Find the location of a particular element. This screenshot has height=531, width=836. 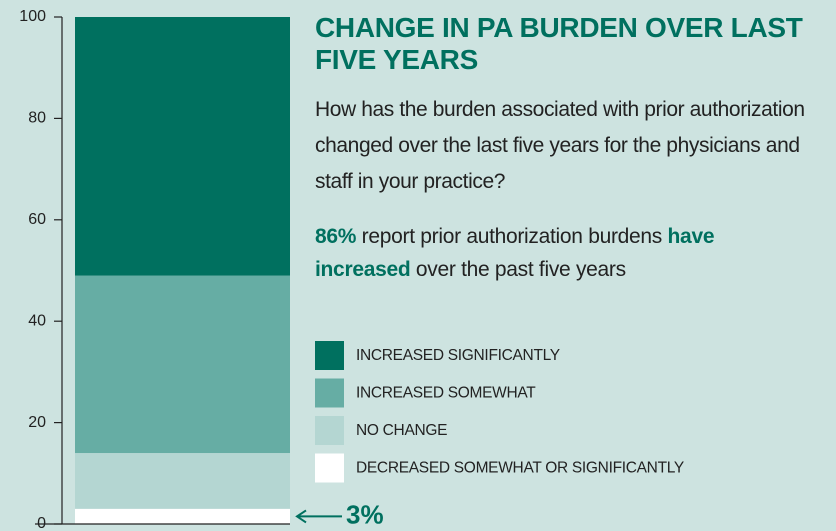

legend-label: INCREASED SIGNIFICANTLY is located at coordinates (458, 355).